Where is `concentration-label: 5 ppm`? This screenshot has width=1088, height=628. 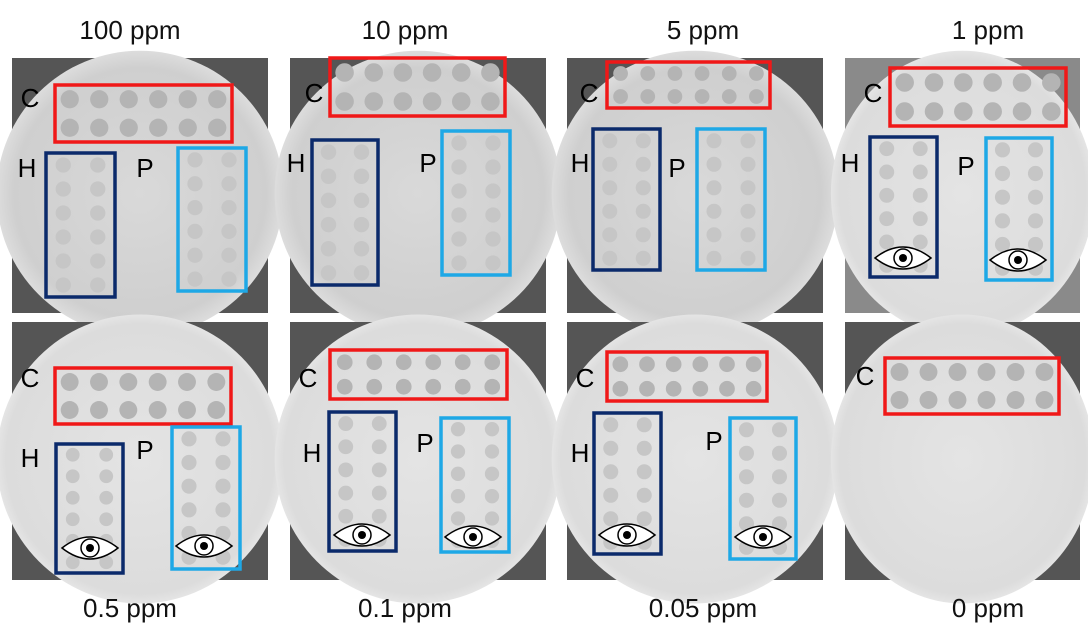
concentration-label: 5 ppm is located at coordinates (703, 30).